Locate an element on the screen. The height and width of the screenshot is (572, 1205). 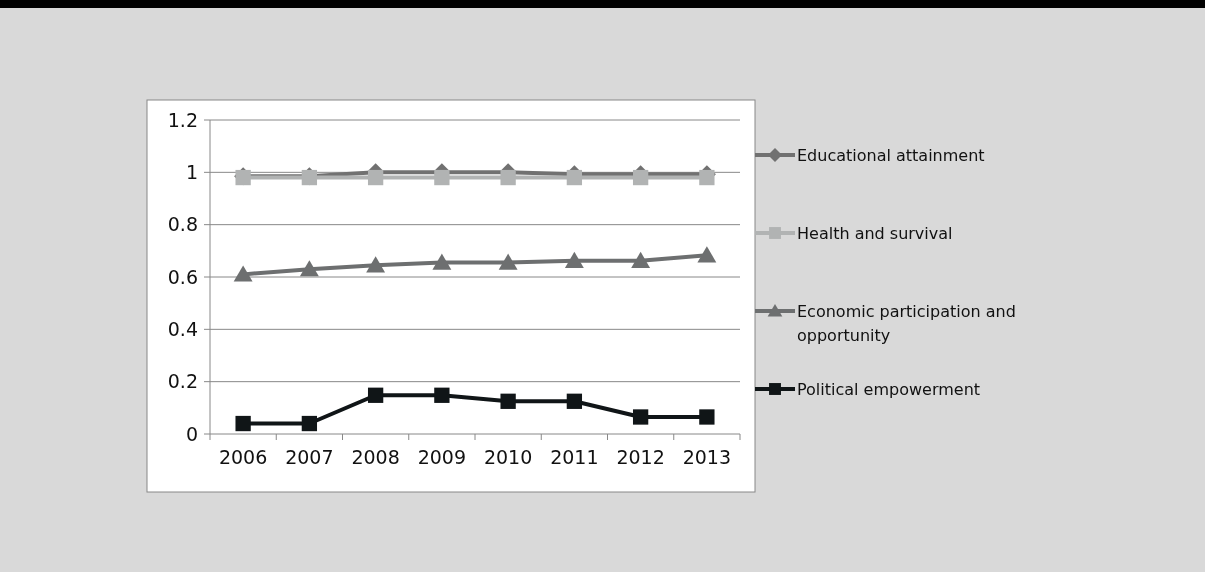
y-tick-label: 1 is located at coordinates (191, 171).